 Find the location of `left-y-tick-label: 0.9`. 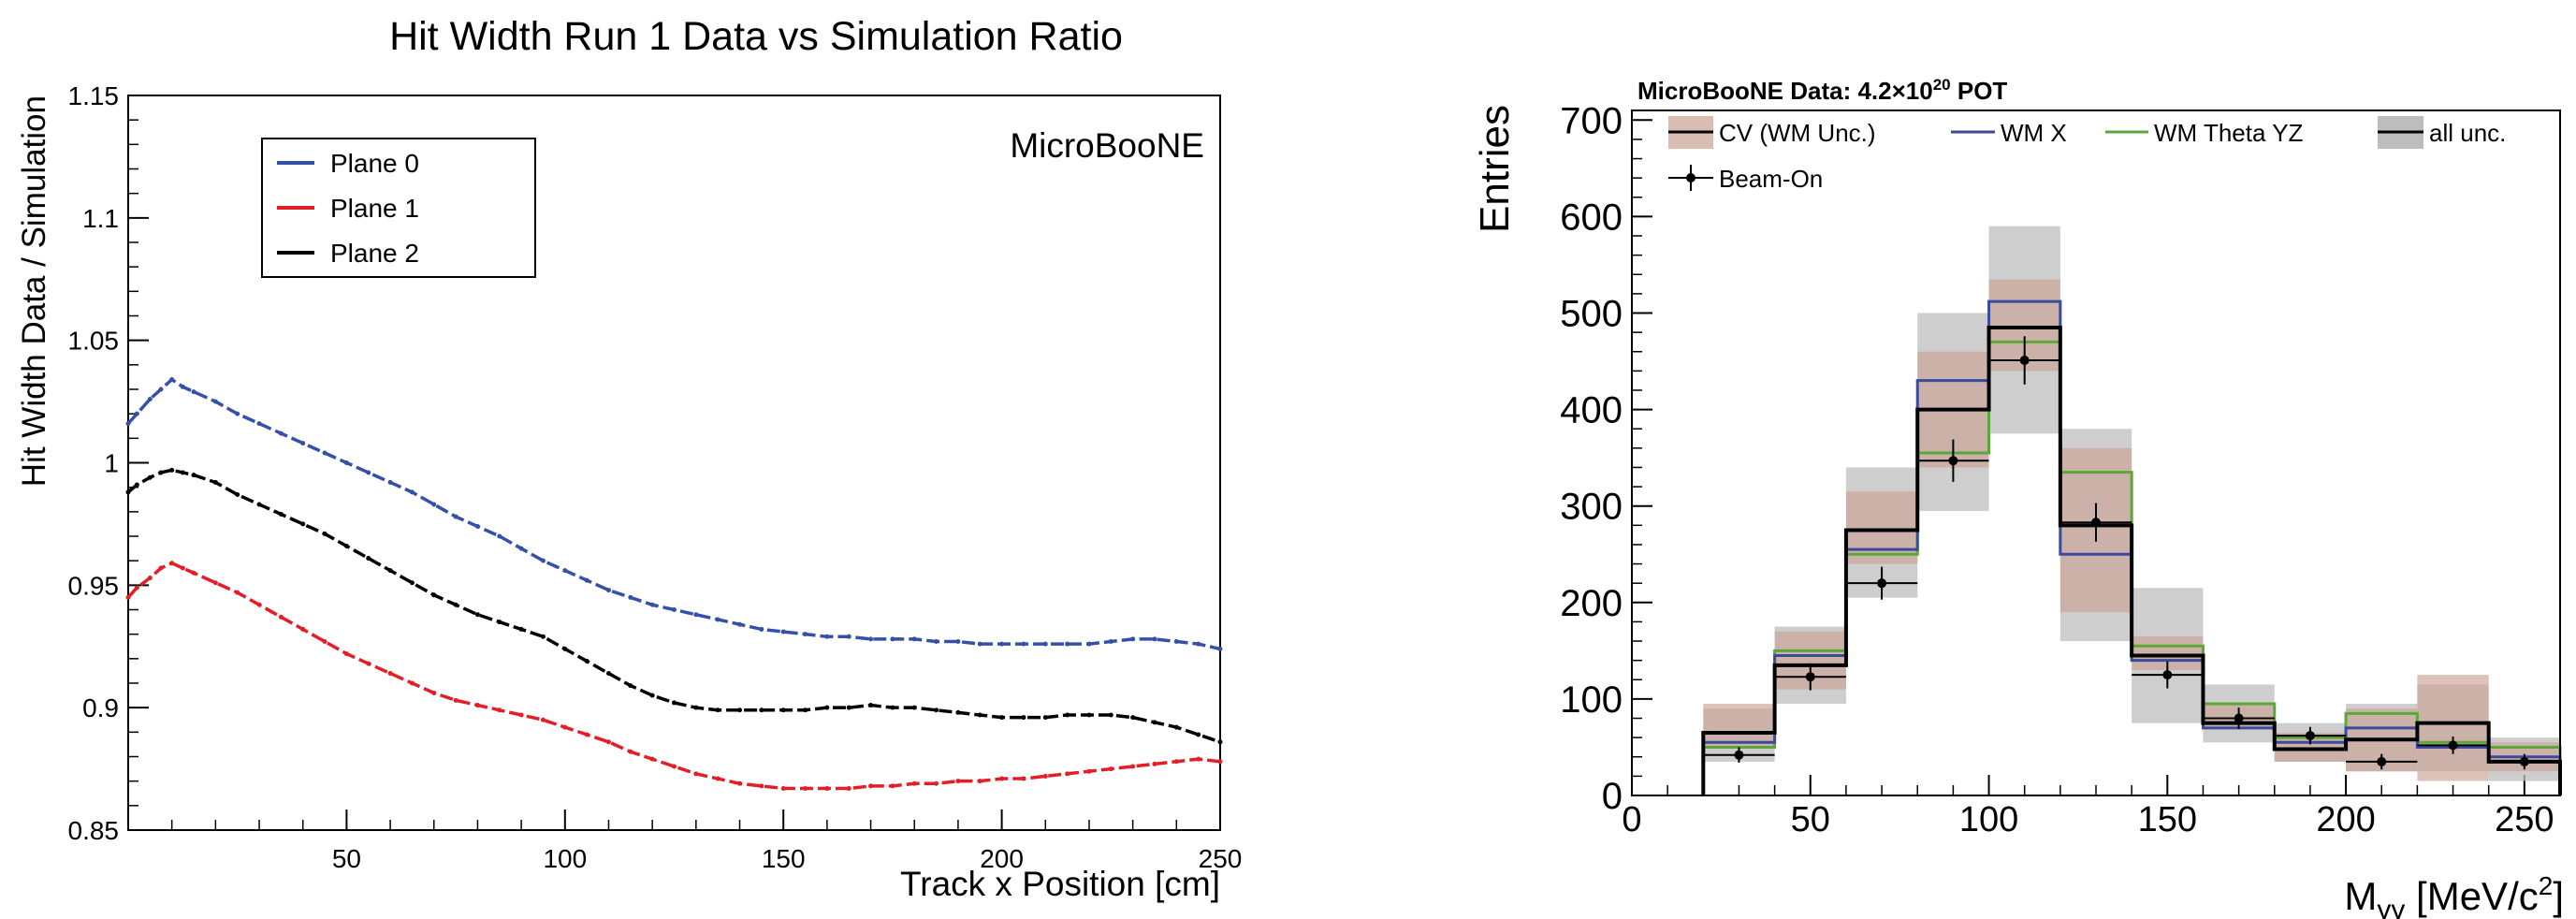

left-y-tick-label: 0.9 is located at coordinates (100, 707).